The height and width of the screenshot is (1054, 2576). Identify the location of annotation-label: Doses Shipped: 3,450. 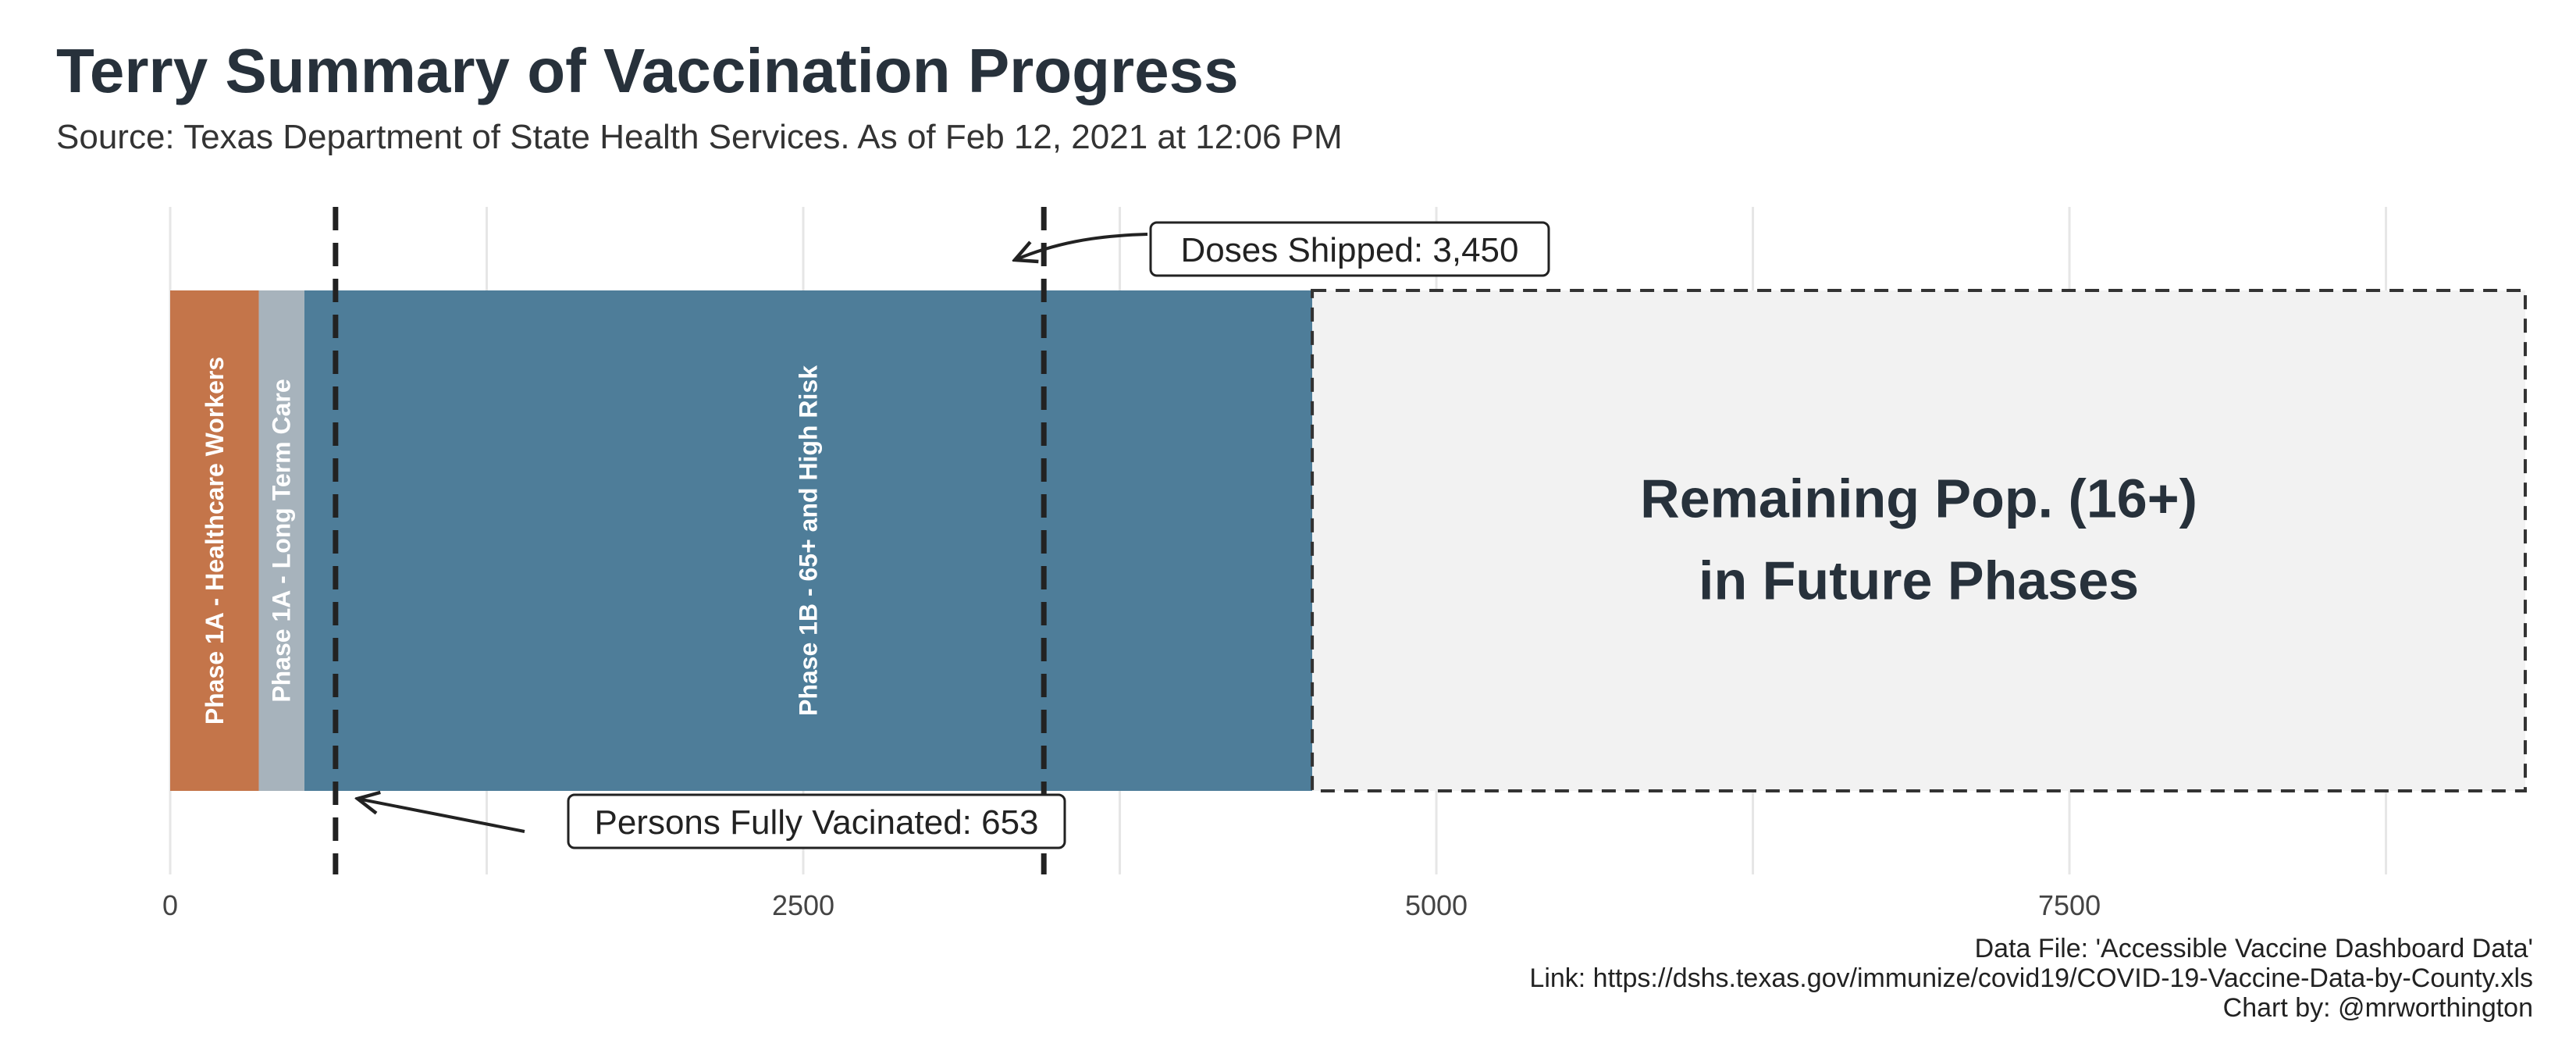
(1350, 250).